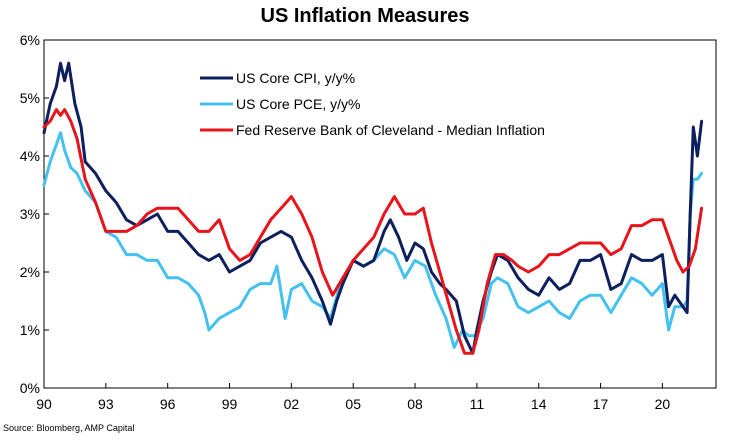  I want to click on y-axis: 0% 1% 2% 3% 4% 5% 6%, so click(34, 214).